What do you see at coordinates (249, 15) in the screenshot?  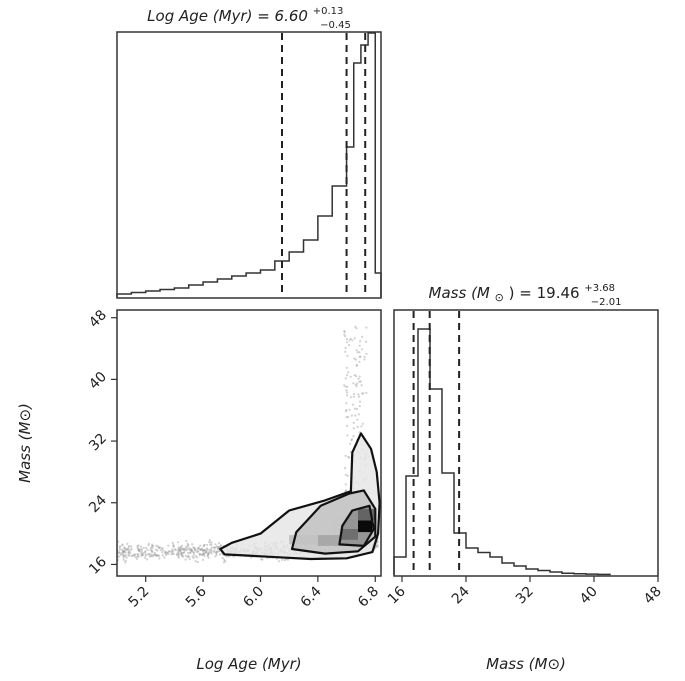 I see `logage-title: Log Age (Myr) = 6.60 +0.13 −0.45` at bounding box center [249, 15].